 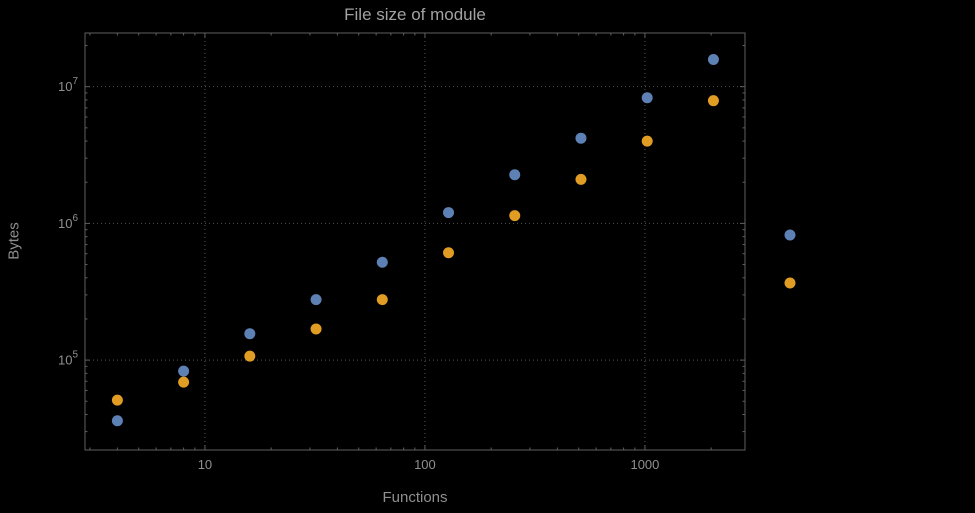 I want to click on y-axis-label: Bytes, so click(x=14, y=241).